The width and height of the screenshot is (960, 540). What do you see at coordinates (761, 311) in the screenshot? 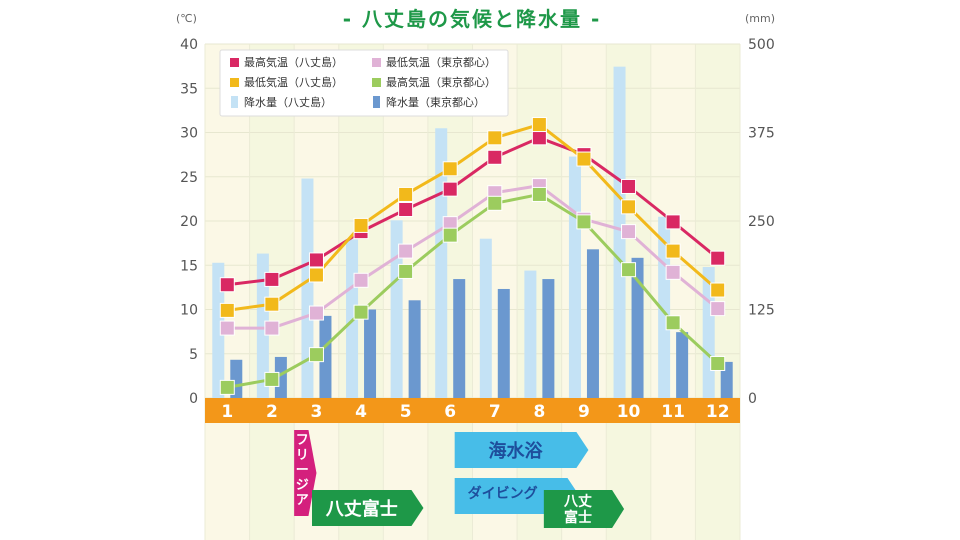
I see `right-axis-tick-label: 125` at bounding box center [761, 311].